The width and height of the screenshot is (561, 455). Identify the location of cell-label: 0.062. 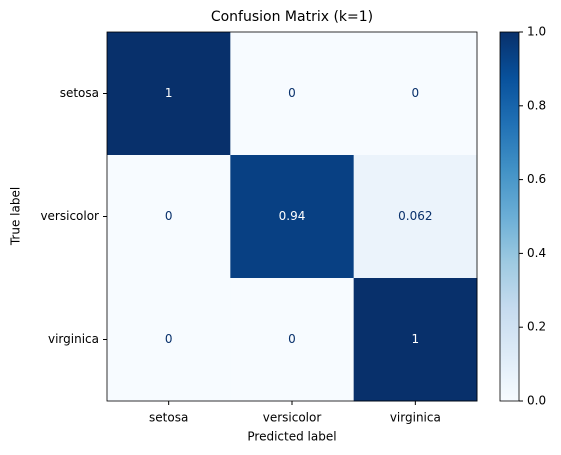
(415, 216).